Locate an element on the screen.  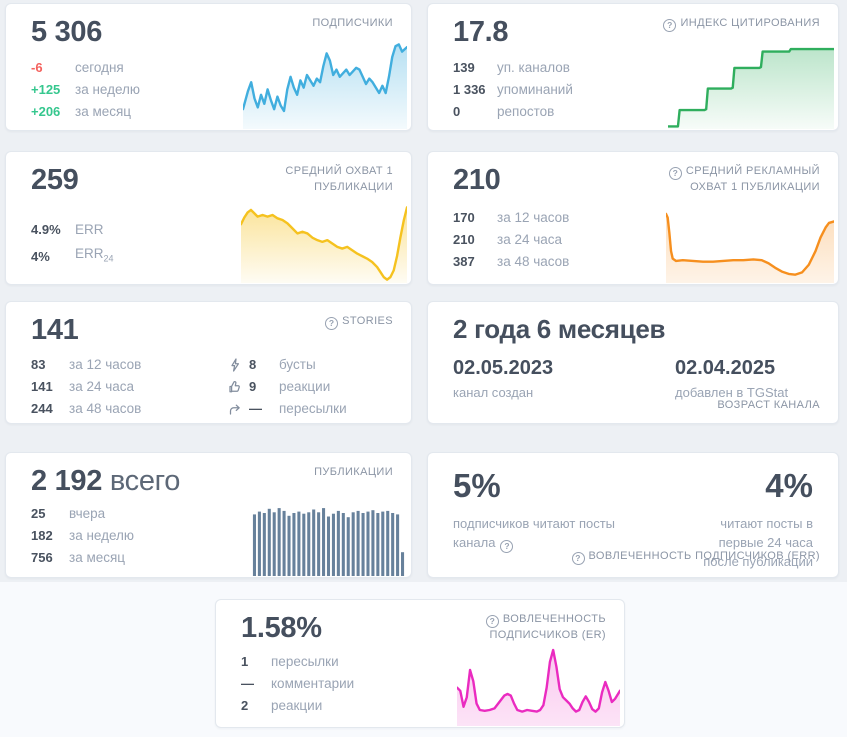
stat-row: 1 пересылки is located at coordinates (297, 661).